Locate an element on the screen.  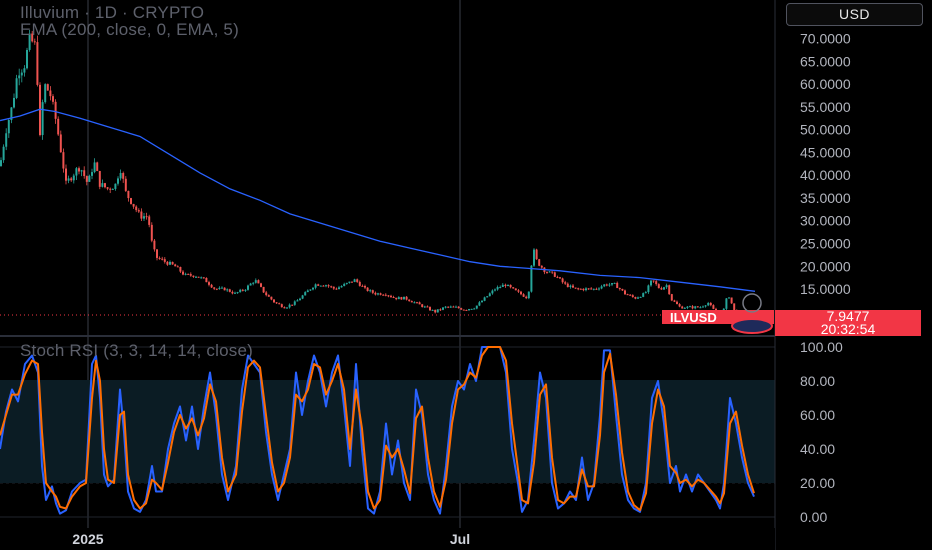
time-axis-bg is located at coordinates (387, 539).